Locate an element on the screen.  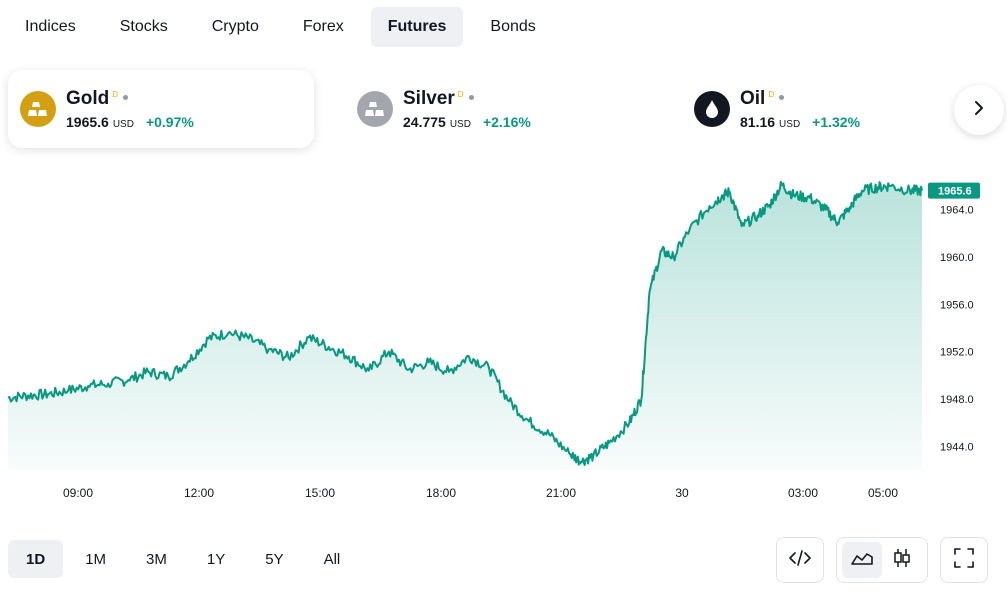
x-tick-label: 15:00 is located at coordinates (320, 493).